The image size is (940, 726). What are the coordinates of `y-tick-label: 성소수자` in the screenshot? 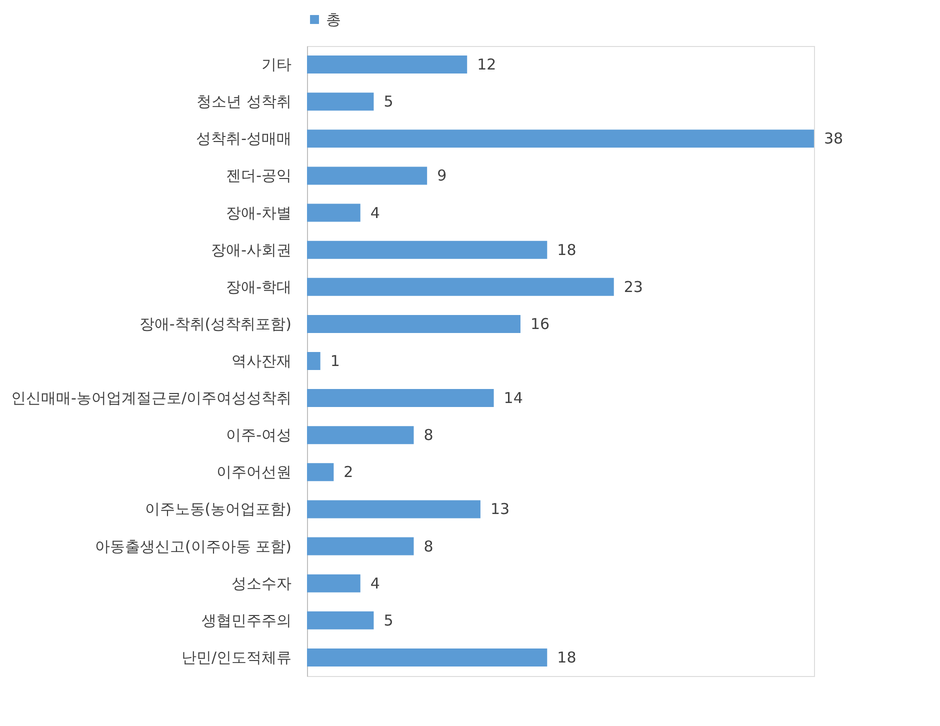 It's located at (262, 583).